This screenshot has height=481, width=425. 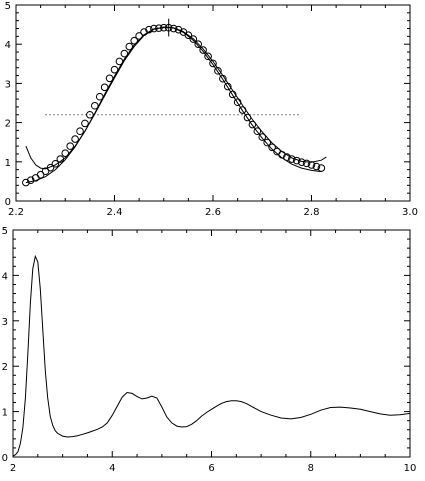 I want to click on x-tick-label: 2, so click(x=13, y=468).